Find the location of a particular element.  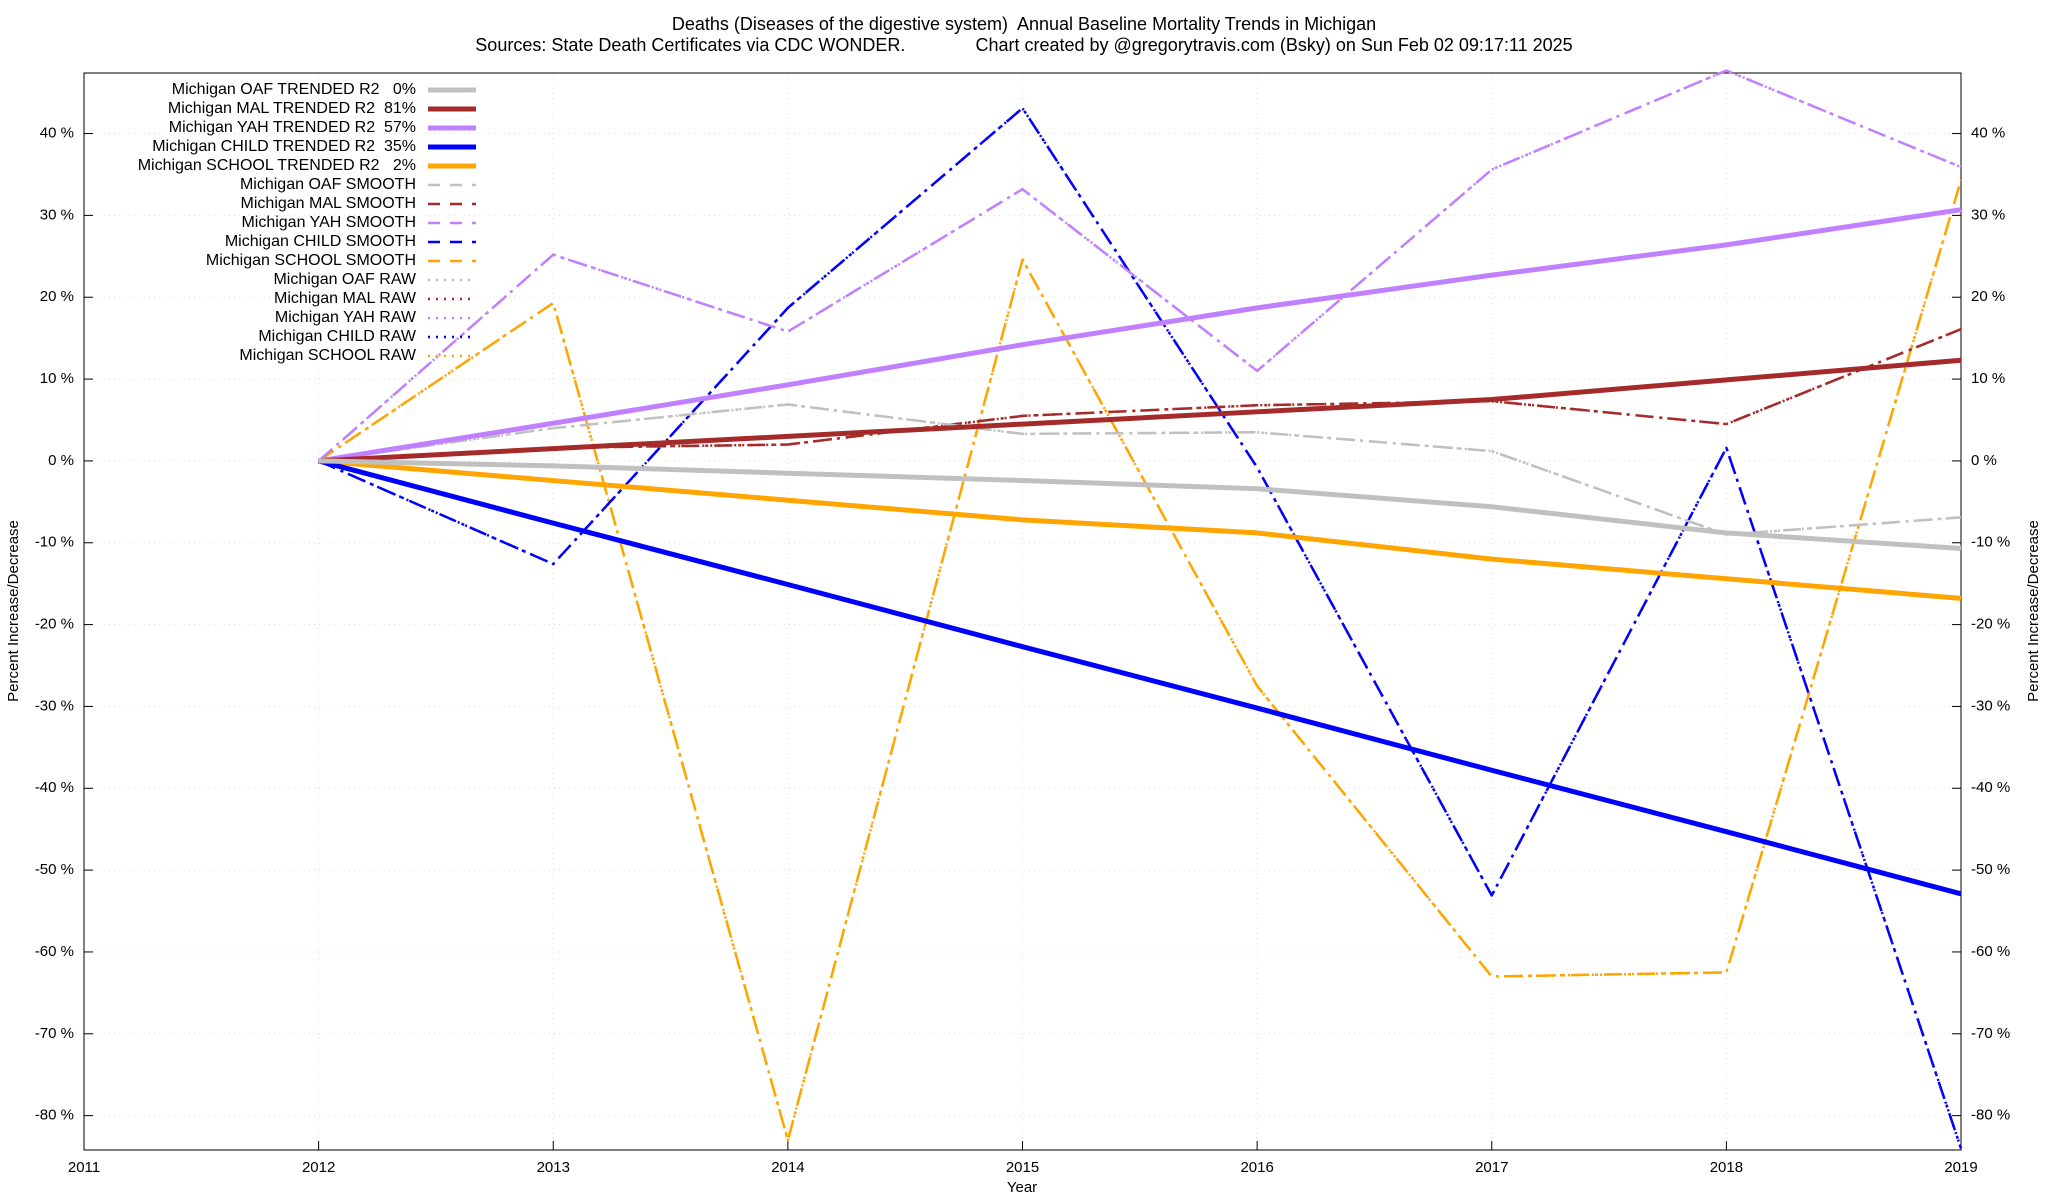

legend-label: Michigan OAF RAW is located at coordinates (344, 279).